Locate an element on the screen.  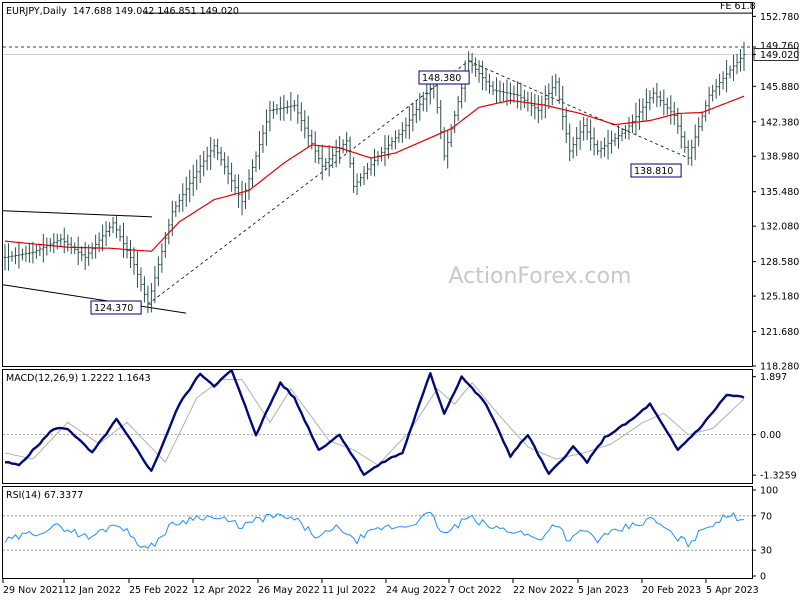
macd-tick-label: 0.00 is located at coordinates (770, 435).